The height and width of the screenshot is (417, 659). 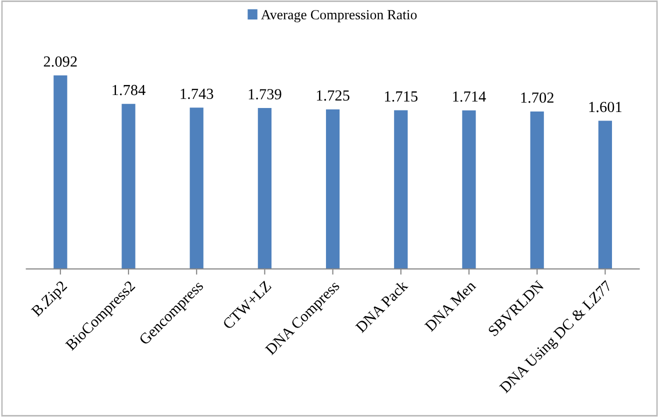 I want to click on data-label: 1.702, so click(x=537, y=97).